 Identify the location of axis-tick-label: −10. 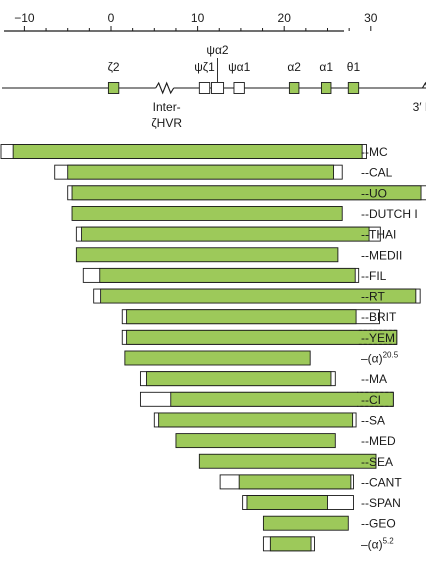
(24, 18).